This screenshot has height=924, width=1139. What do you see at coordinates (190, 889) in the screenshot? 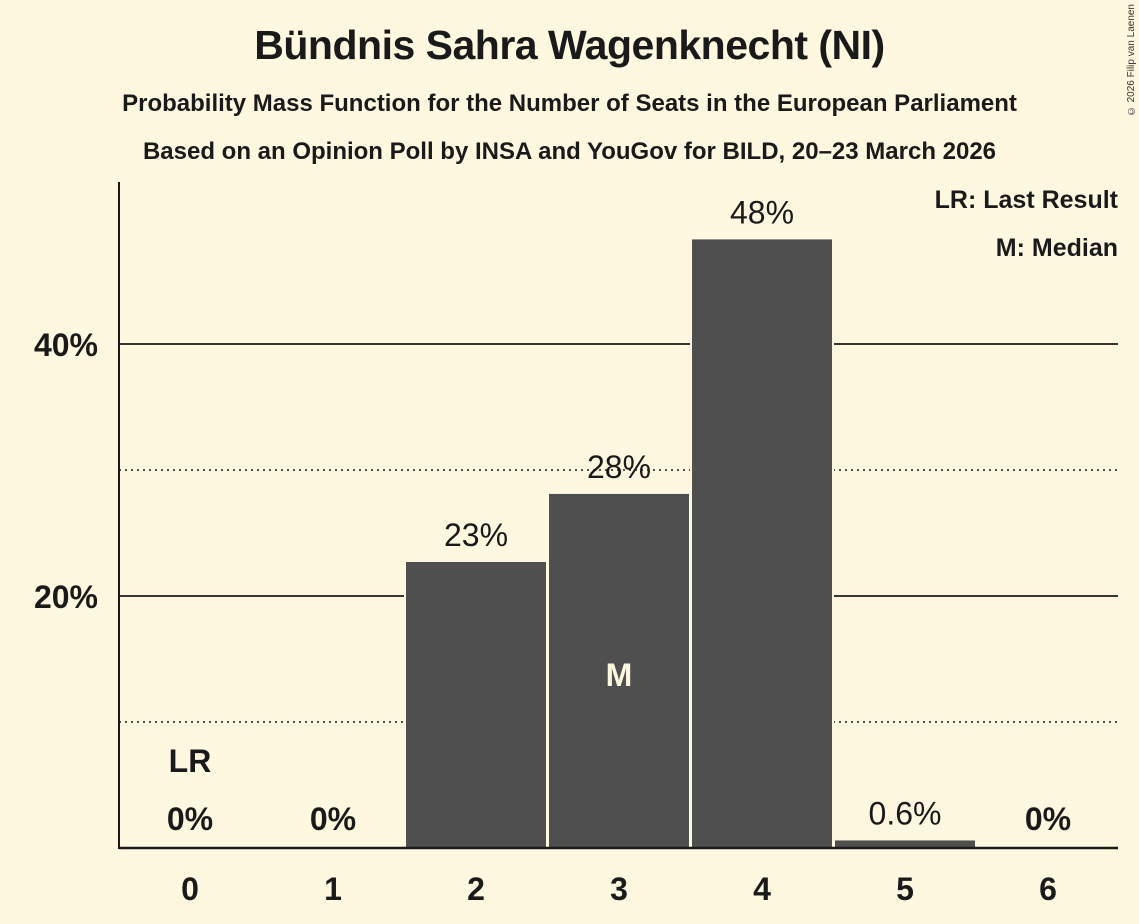
I see `x-tick-label: 0` at bounding box center [190, 889].